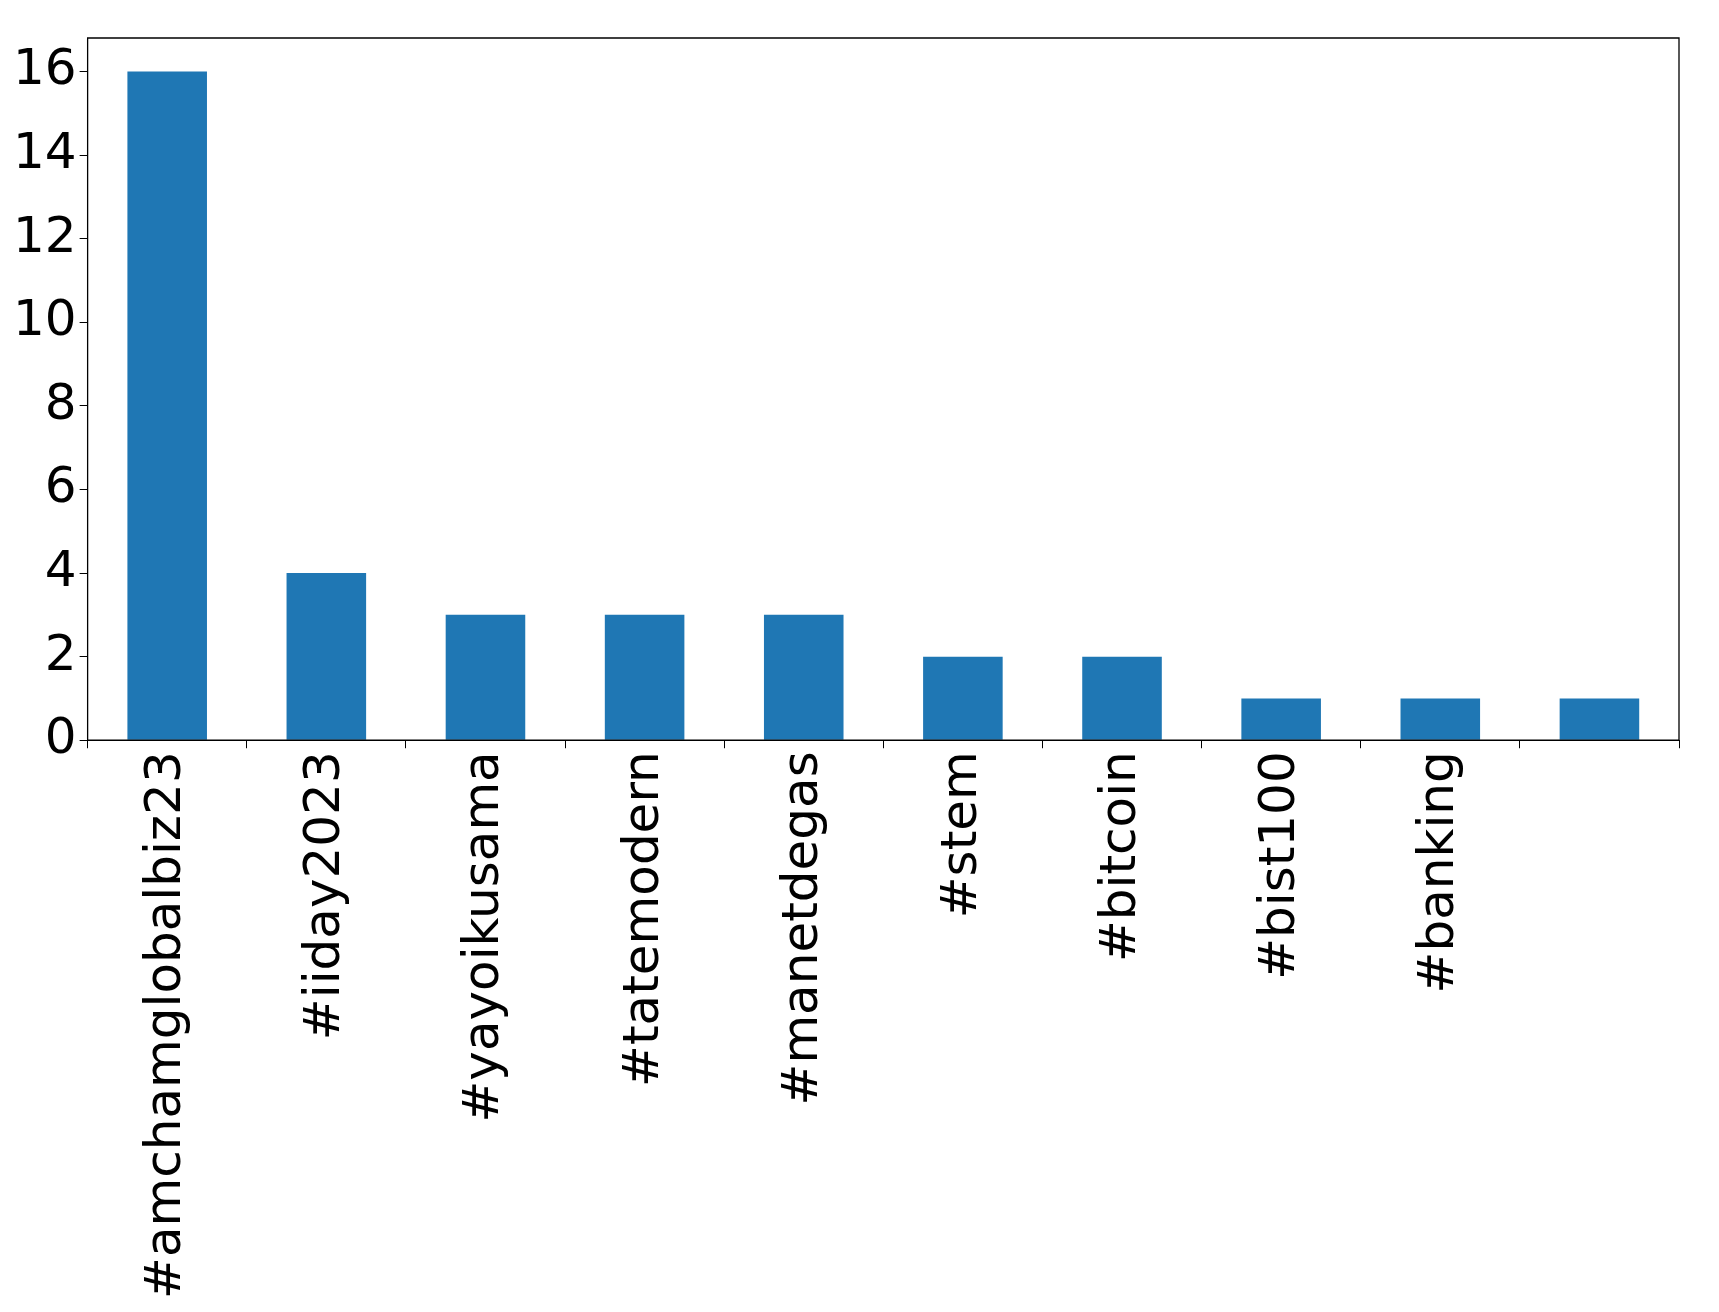  I want to click on x-tick-label: #manetdegas, so click(799, 928).